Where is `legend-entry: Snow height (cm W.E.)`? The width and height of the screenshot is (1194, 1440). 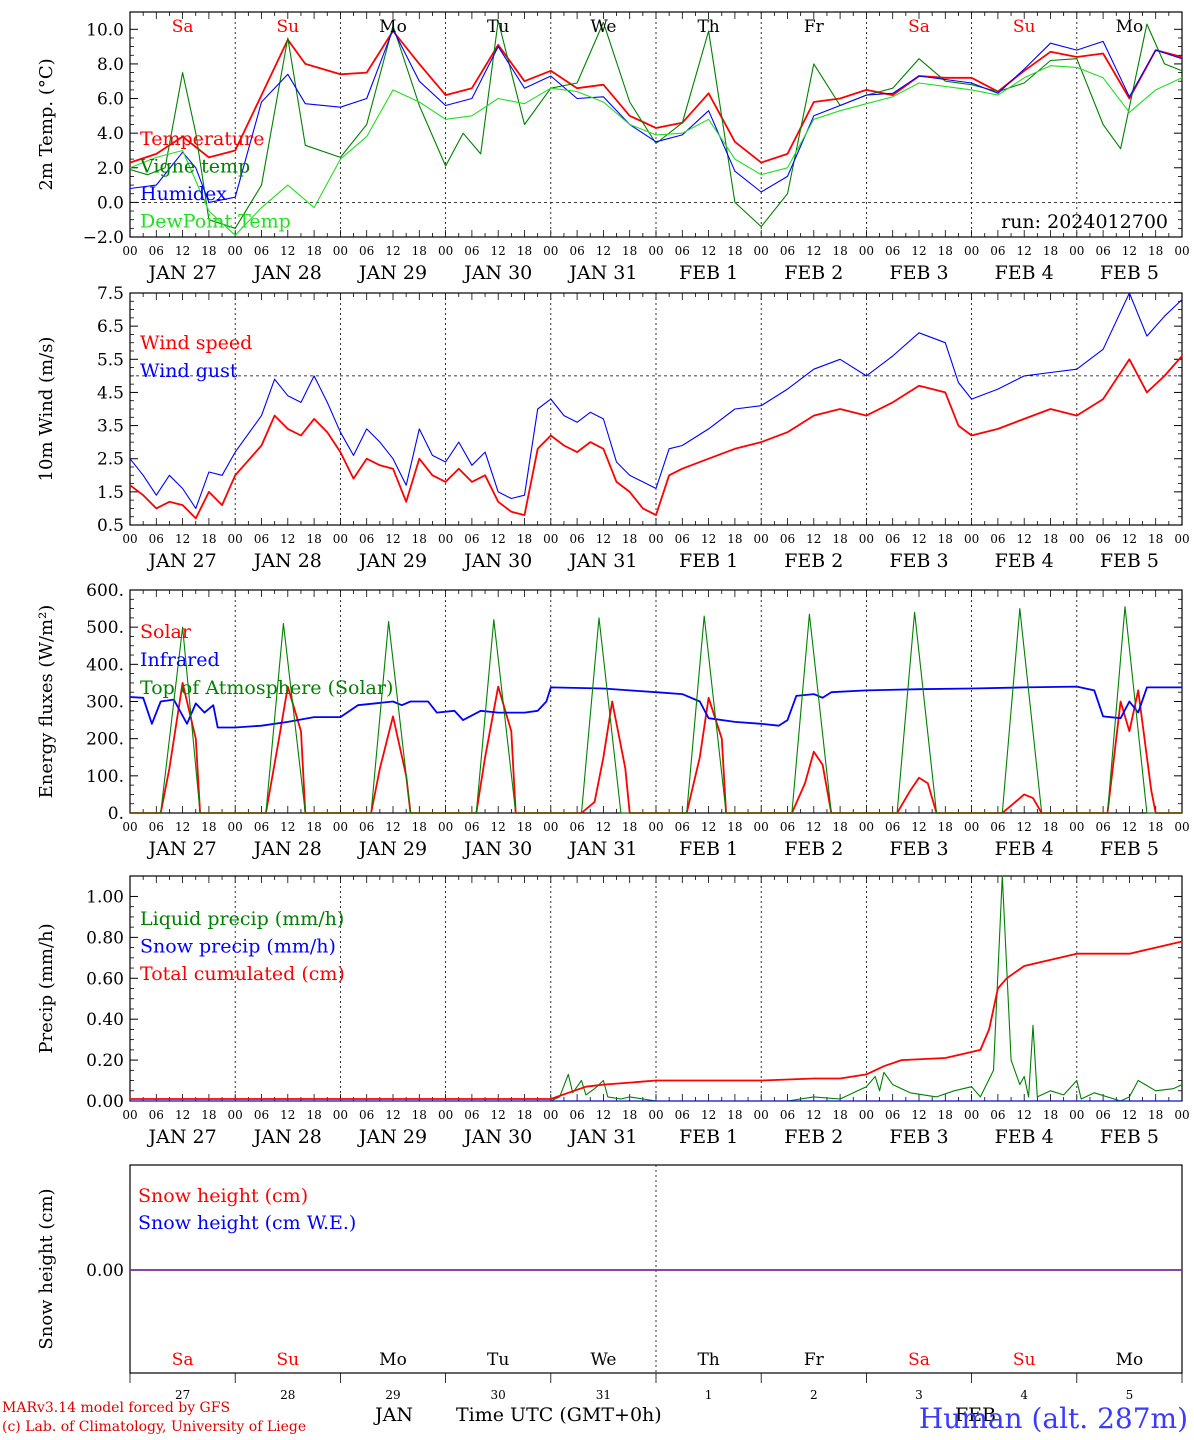 legend-entry: Snow height (cm W.E.) is located at coordinates (247, 1223).